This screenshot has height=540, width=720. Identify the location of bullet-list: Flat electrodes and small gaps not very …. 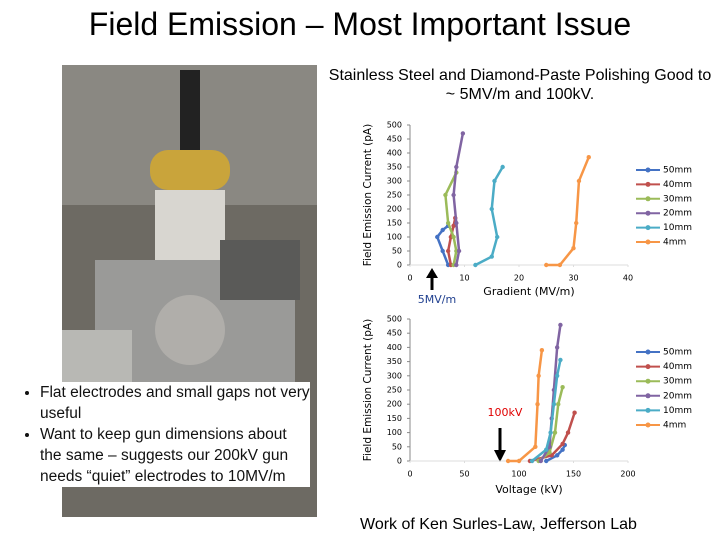
(168, 434).